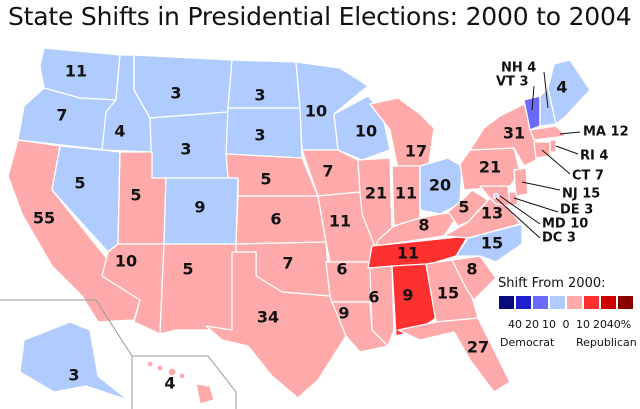 The image size is (640, 409). What do you see at coordinates (512, 82) in the screenshot?
I see `callout-vt: VT 3` at bounding box center [512, 82].